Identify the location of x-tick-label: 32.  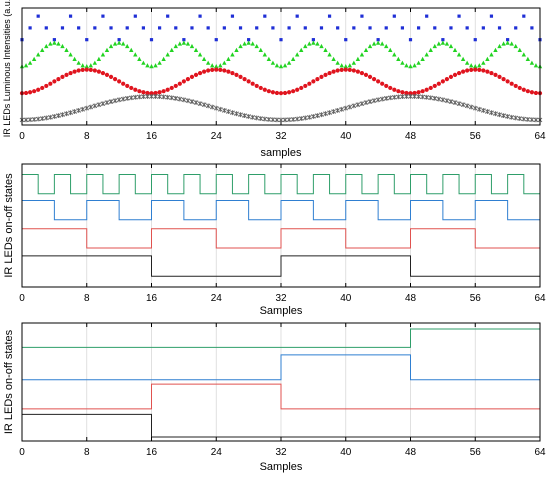
(281, 452).